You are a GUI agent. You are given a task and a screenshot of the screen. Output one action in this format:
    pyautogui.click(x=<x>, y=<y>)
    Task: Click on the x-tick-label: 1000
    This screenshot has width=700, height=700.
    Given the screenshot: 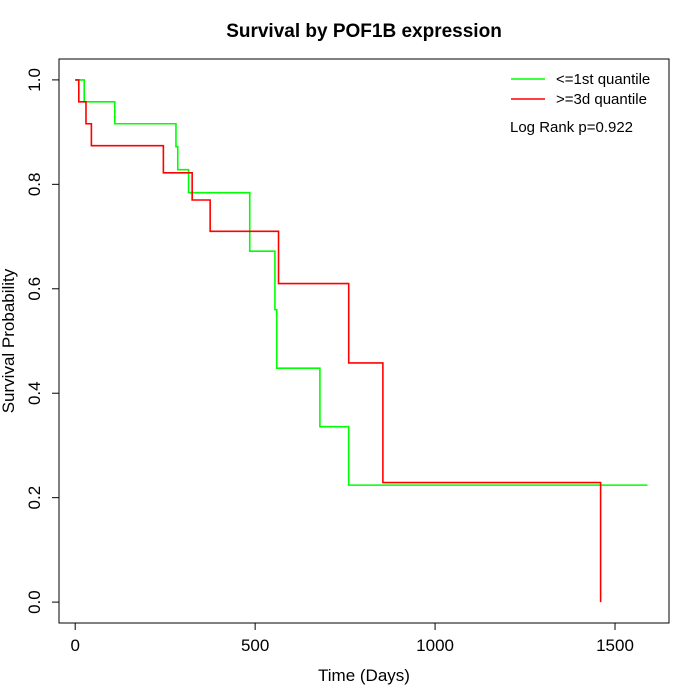 What is the action you would take?
    pyautogui.click(x=435, y=645)
    